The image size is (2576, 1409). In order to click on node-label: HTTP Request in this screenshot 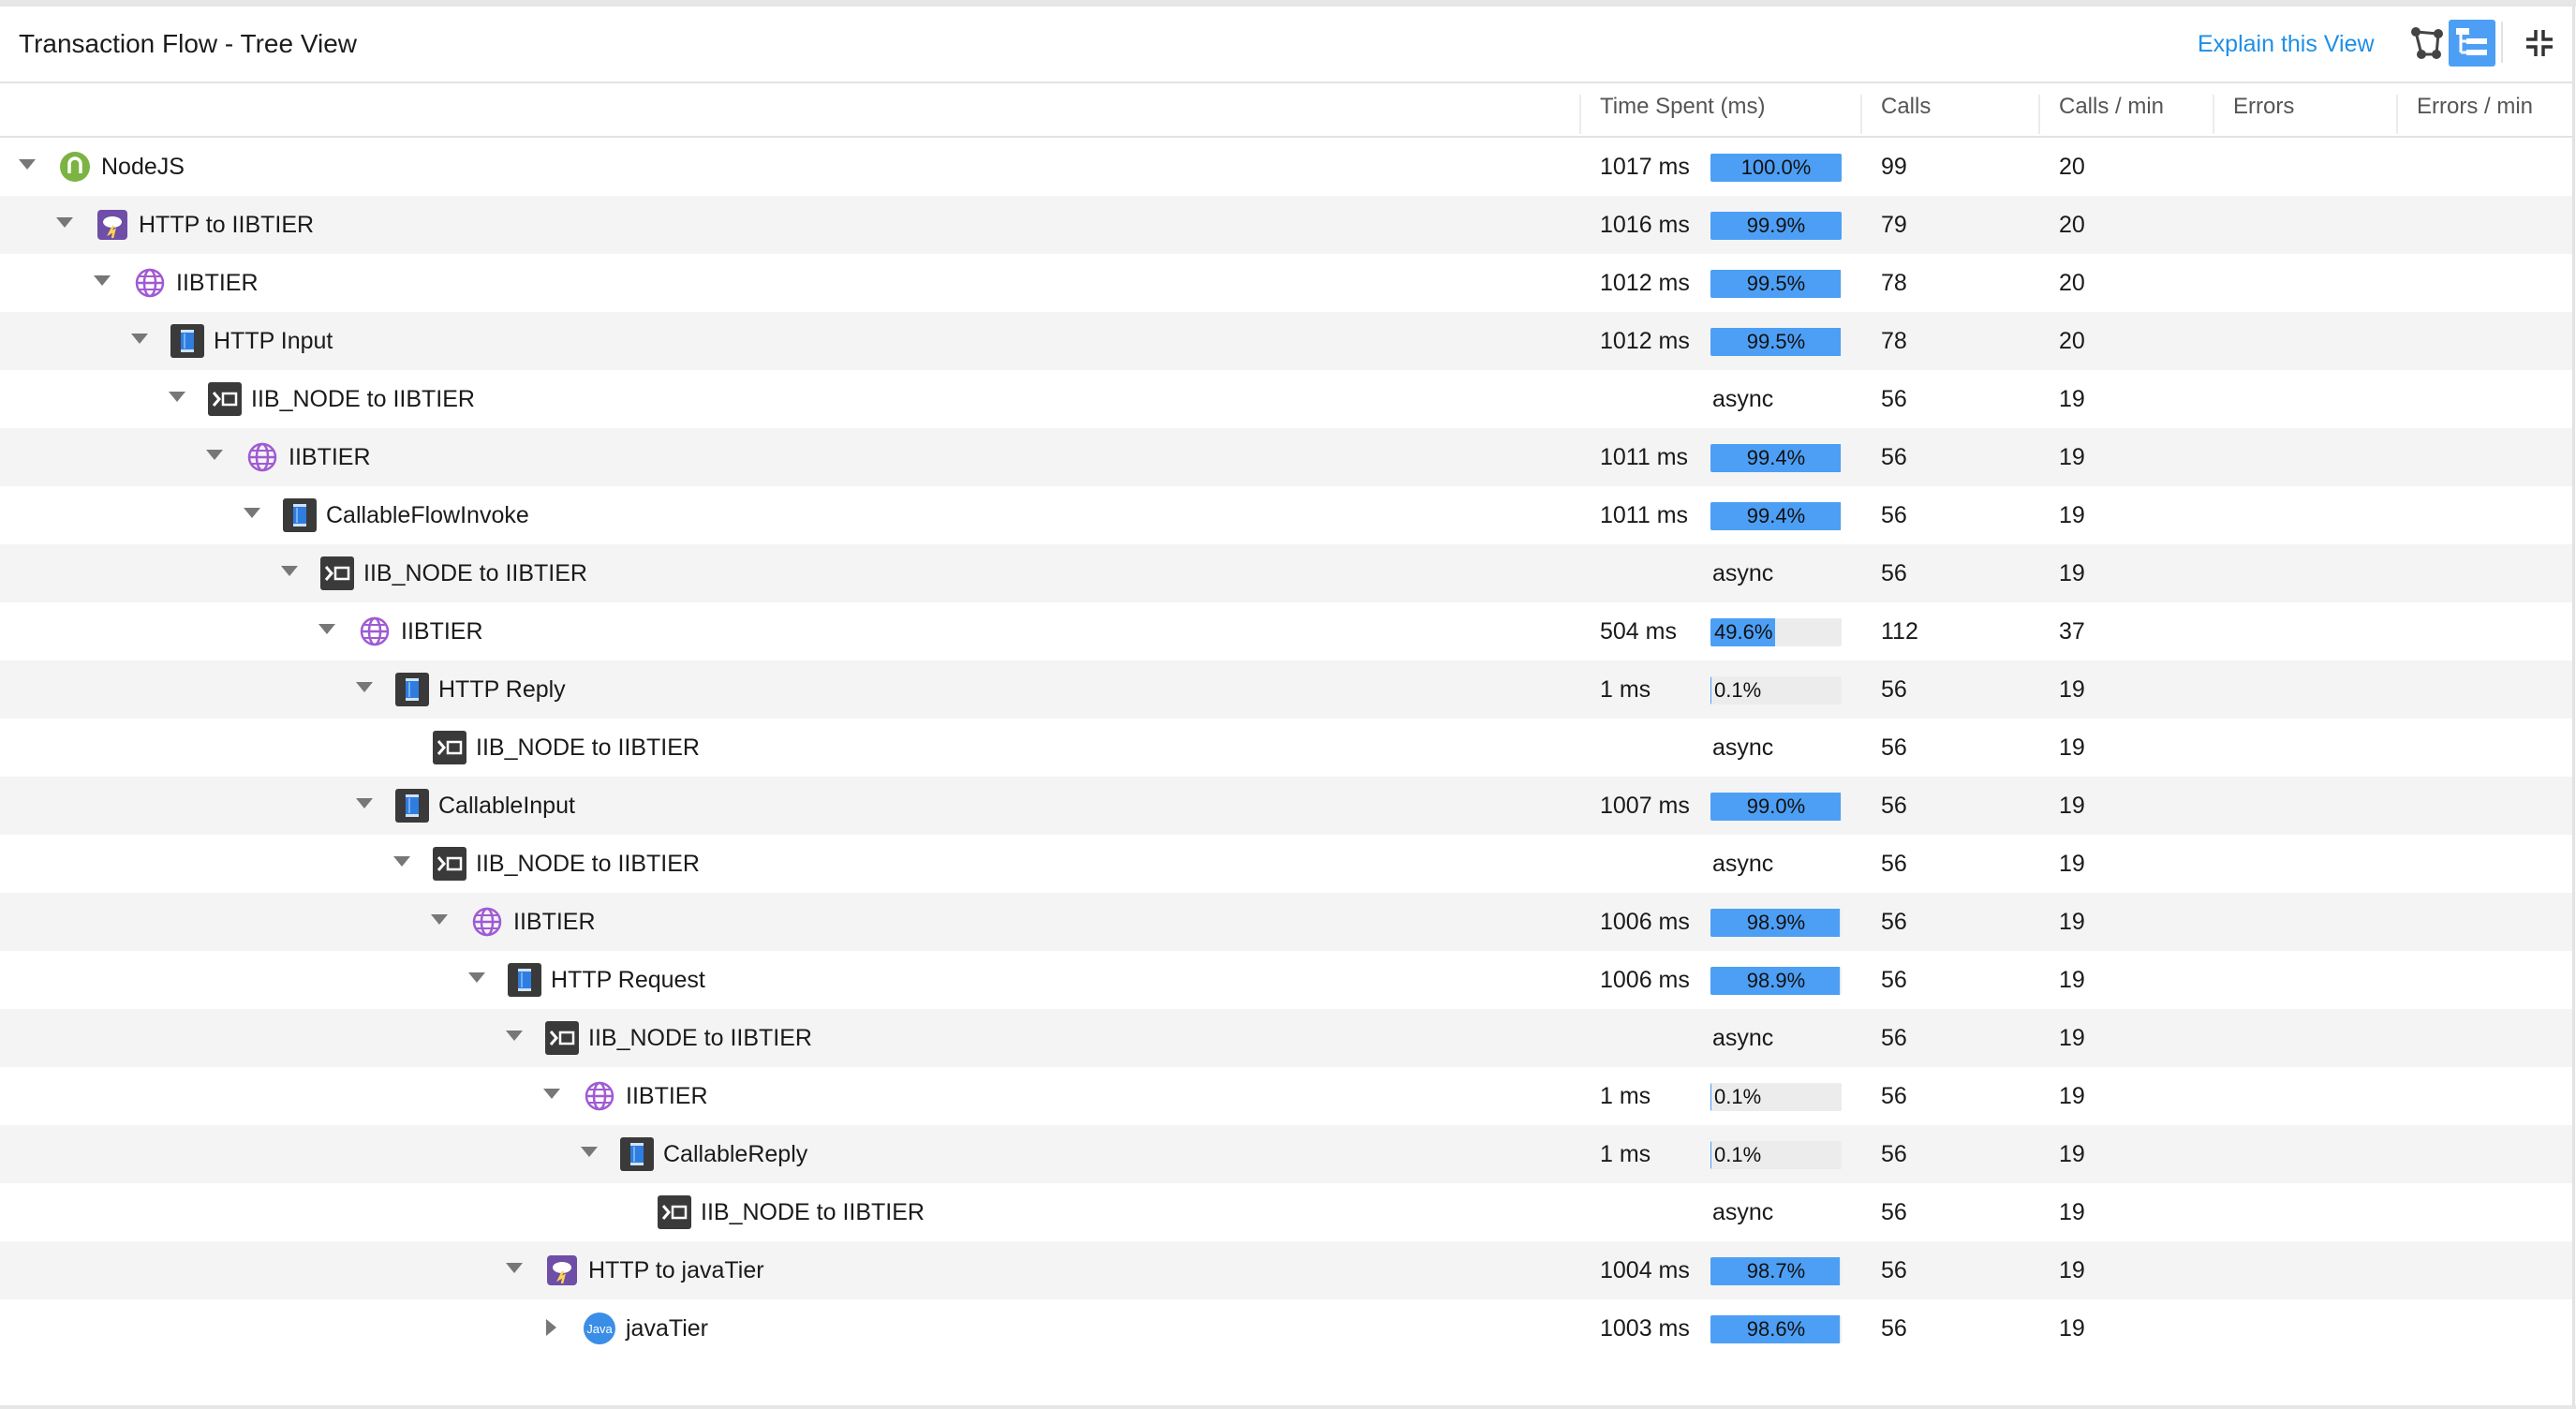, I will do `click(628, 980)`.